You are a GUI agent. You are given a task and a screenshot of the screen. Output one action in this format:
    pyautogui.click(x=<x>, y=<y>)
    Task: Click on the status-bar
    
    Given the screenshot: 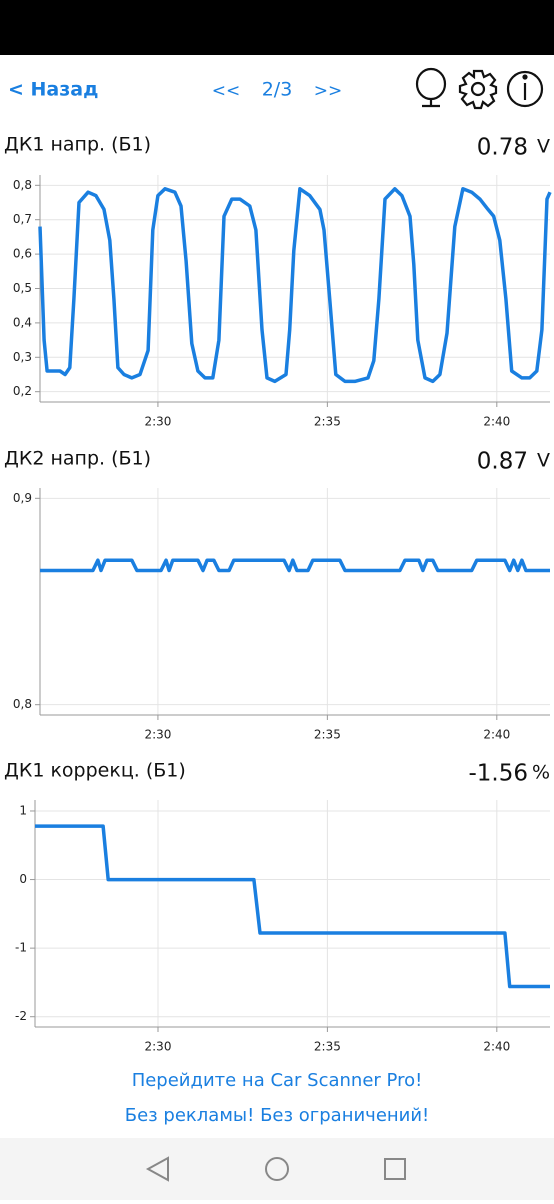 What is the action you would take?
    pyautogui.click(x=277, y=27)
    